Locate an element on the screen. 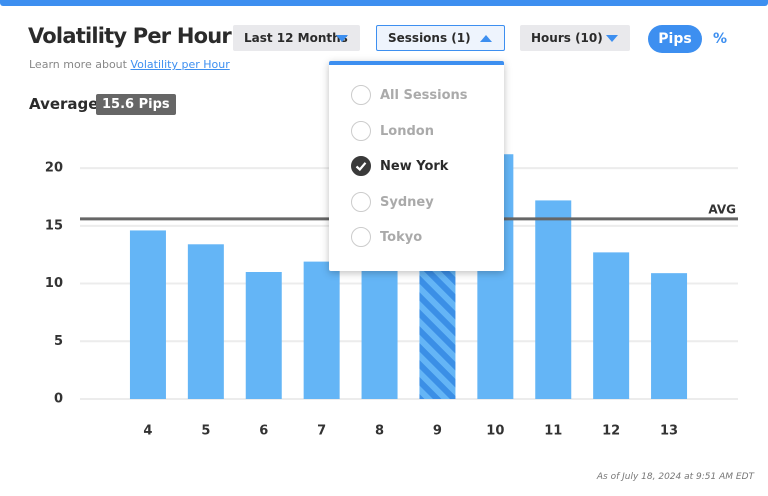 The width and height of the screenshot is (768, 496). sessions-select: Sessions (1) is located at coordinates (440, 38).